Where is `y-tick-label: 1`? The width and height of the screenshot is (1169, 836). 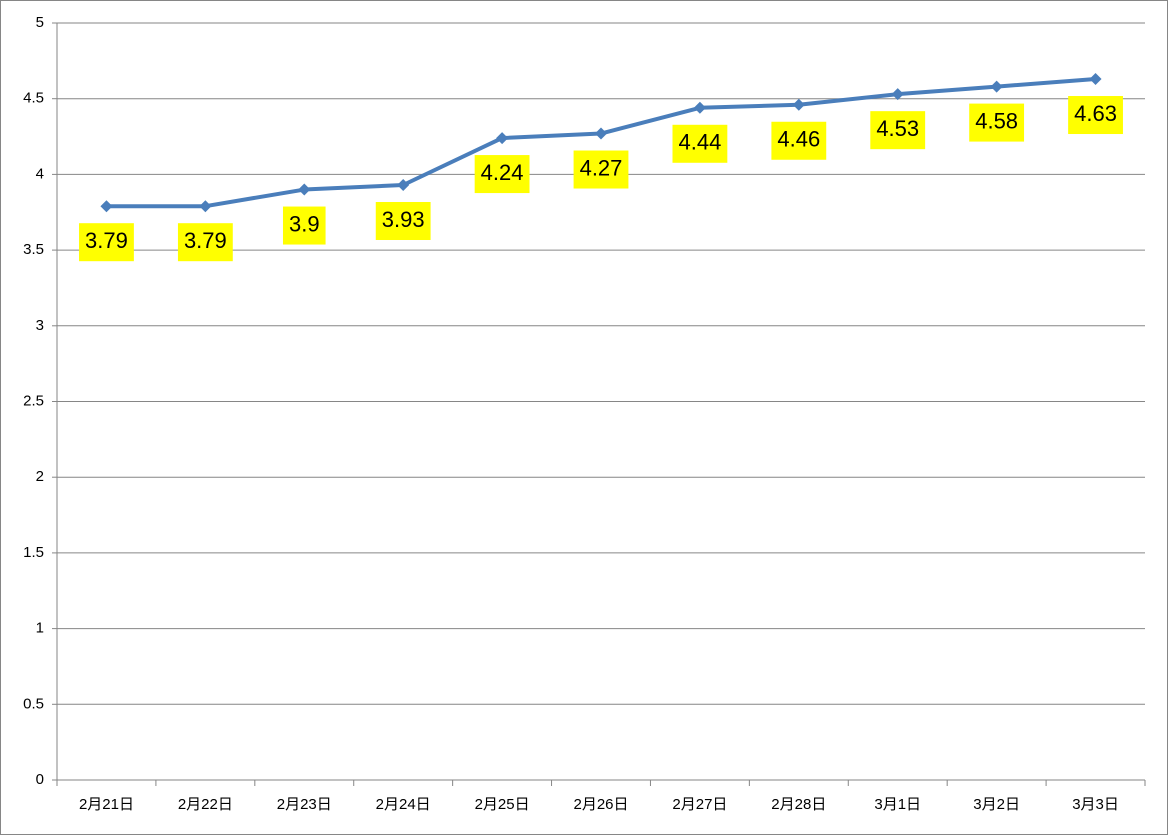
y-tick-label: 1 is located at coordinates (40, 628).